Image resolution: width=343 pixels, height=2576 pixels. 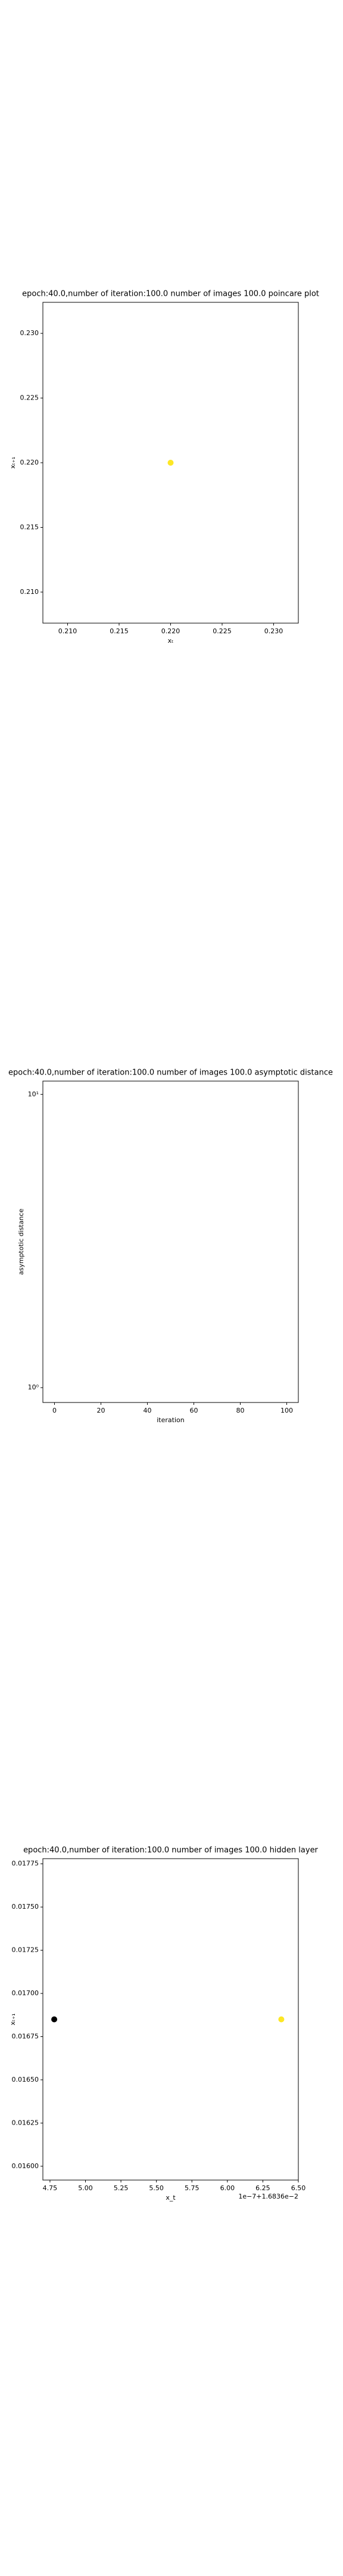 I want to click on y-tick-label: 0.220, so click(x=30, y=462).